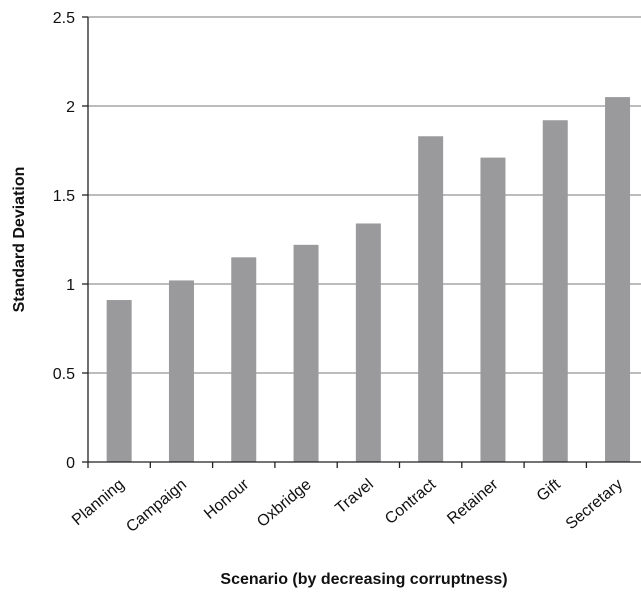  I want to click on bar-gift, so click(555, 291).